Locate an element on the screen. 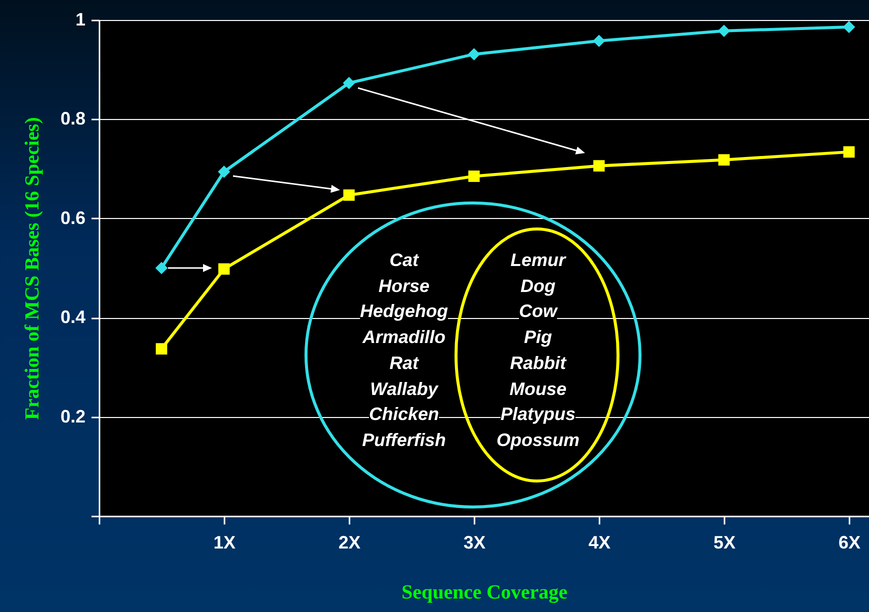  x-tick-label: 3X is located at coordinates (474, 542).